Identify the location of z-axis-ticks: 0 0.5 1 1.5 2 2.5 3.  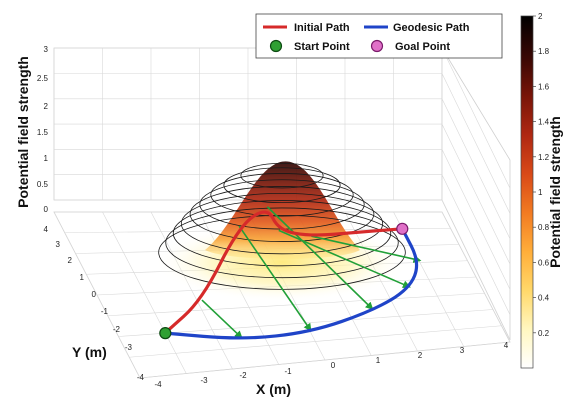
(43, 129).